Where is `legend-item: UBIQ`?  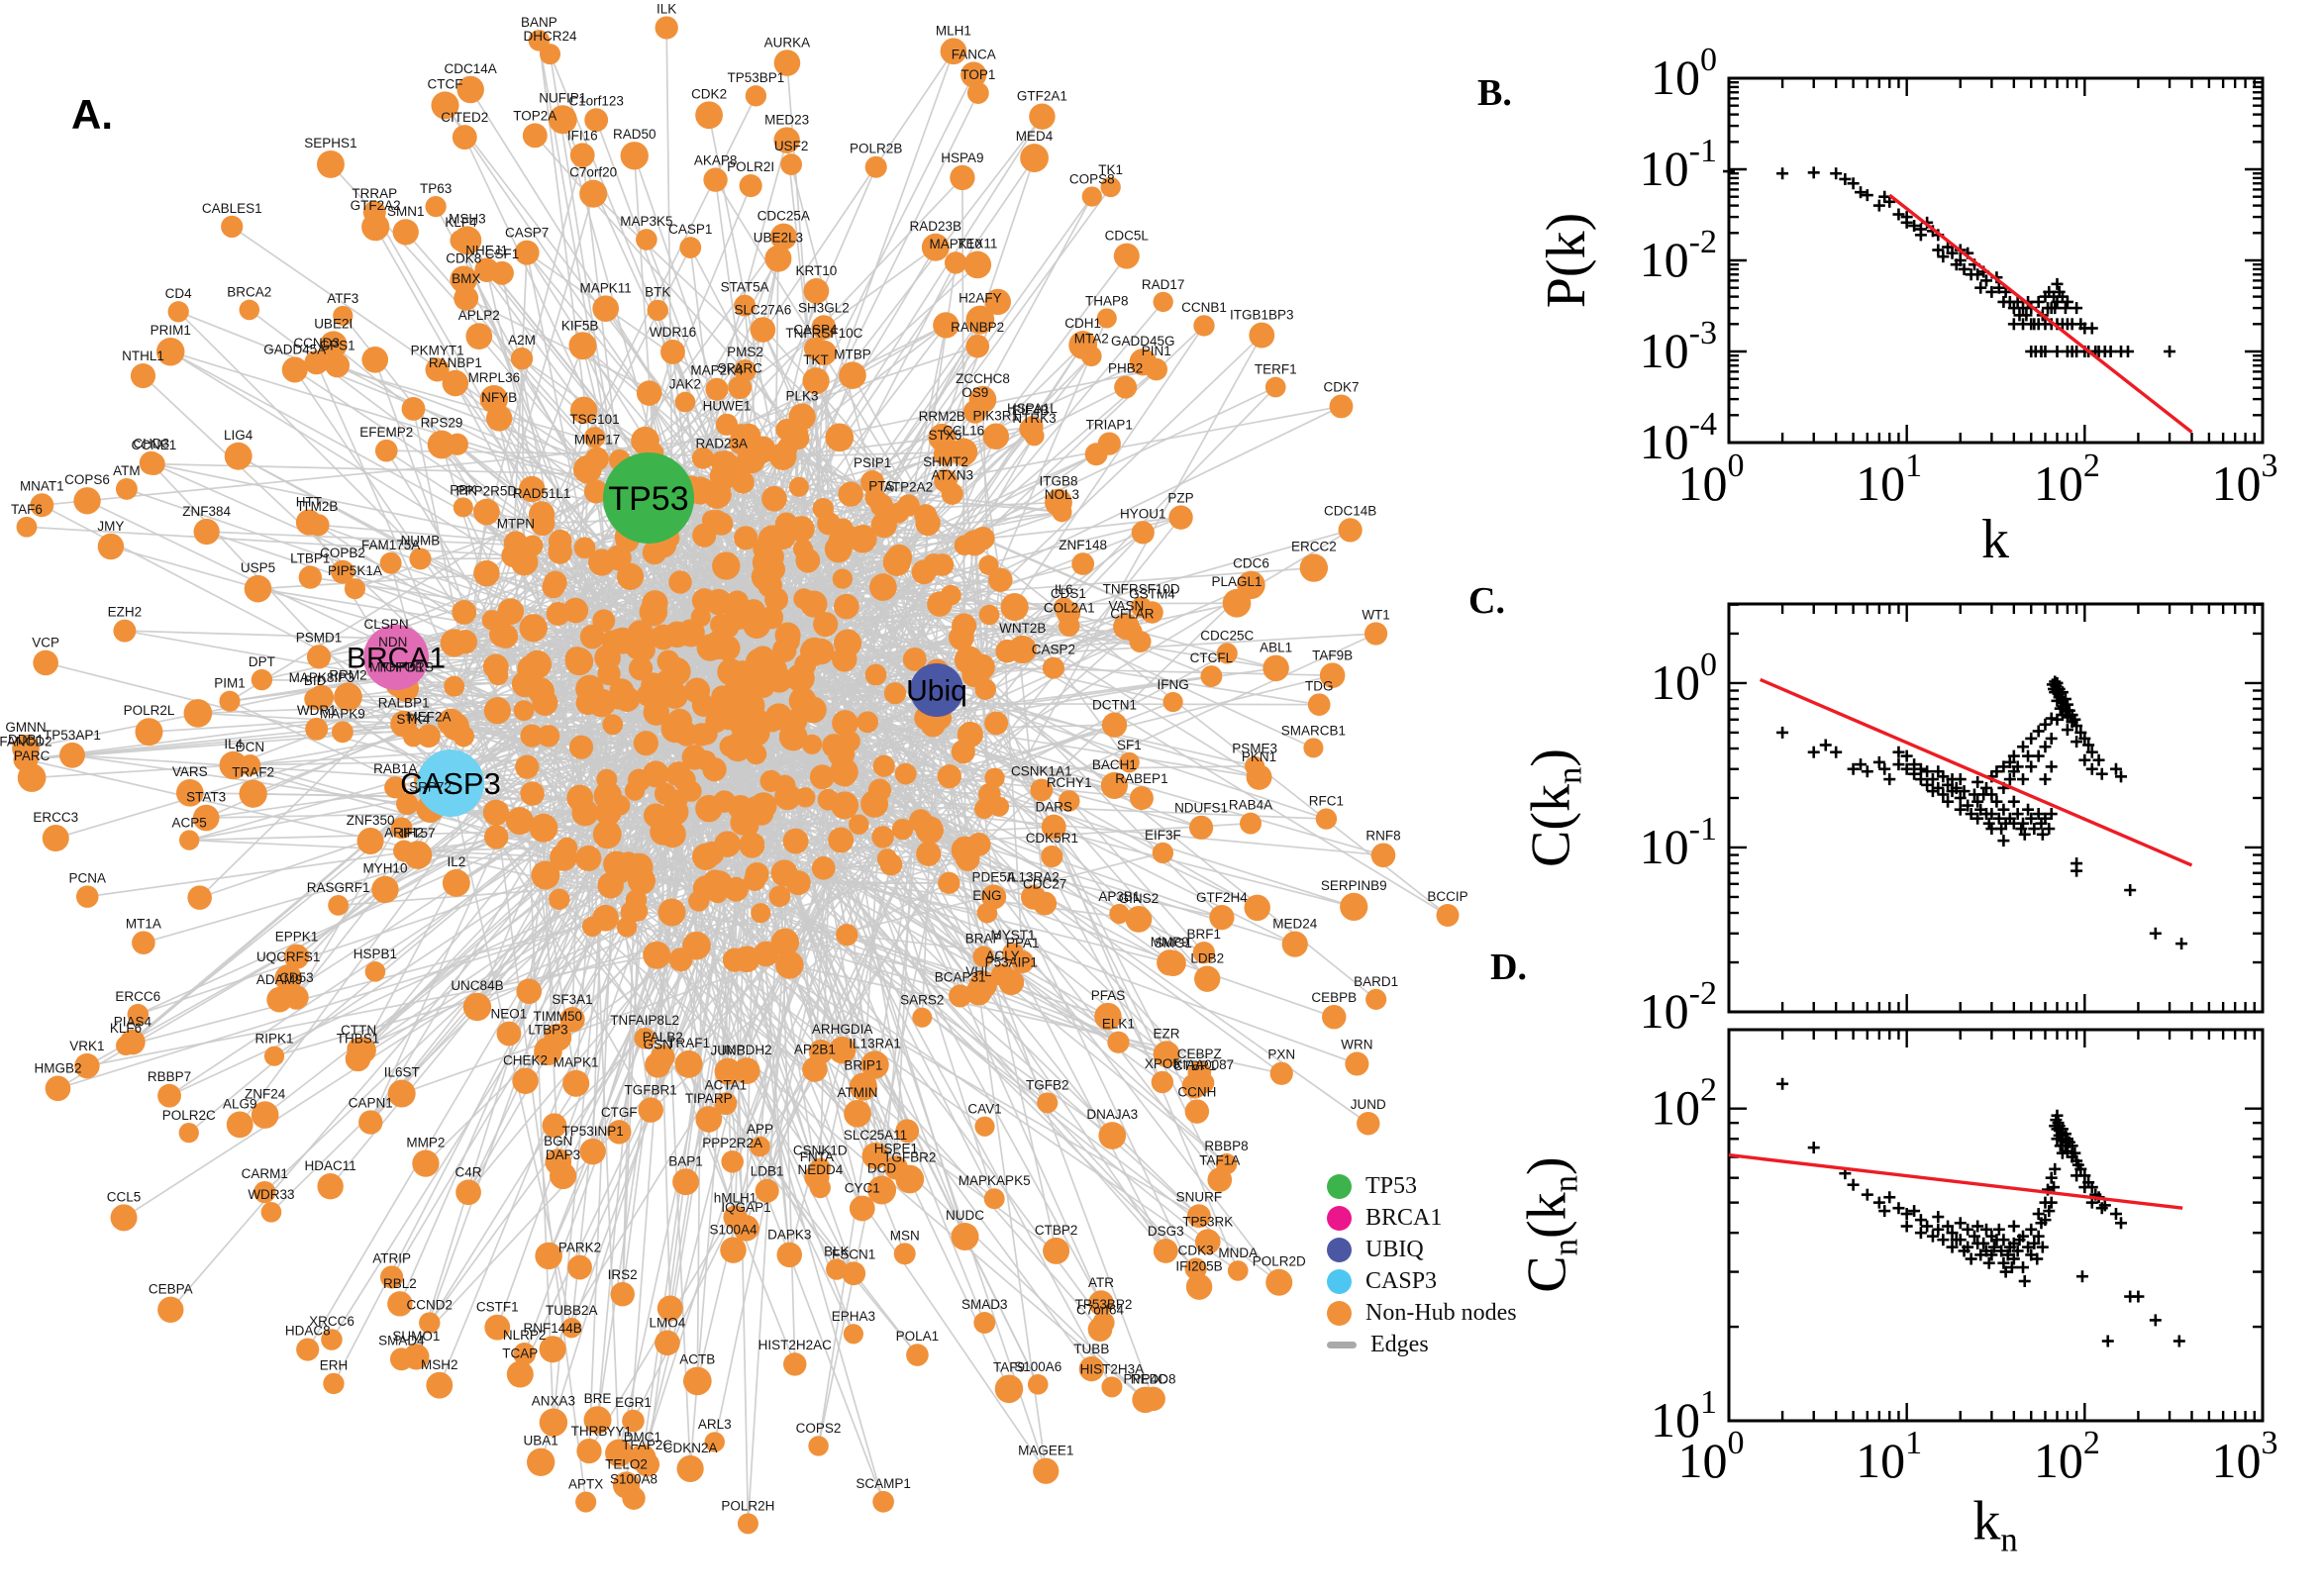 legend-item: UBIQ is located at coordinates (1422, 1249).